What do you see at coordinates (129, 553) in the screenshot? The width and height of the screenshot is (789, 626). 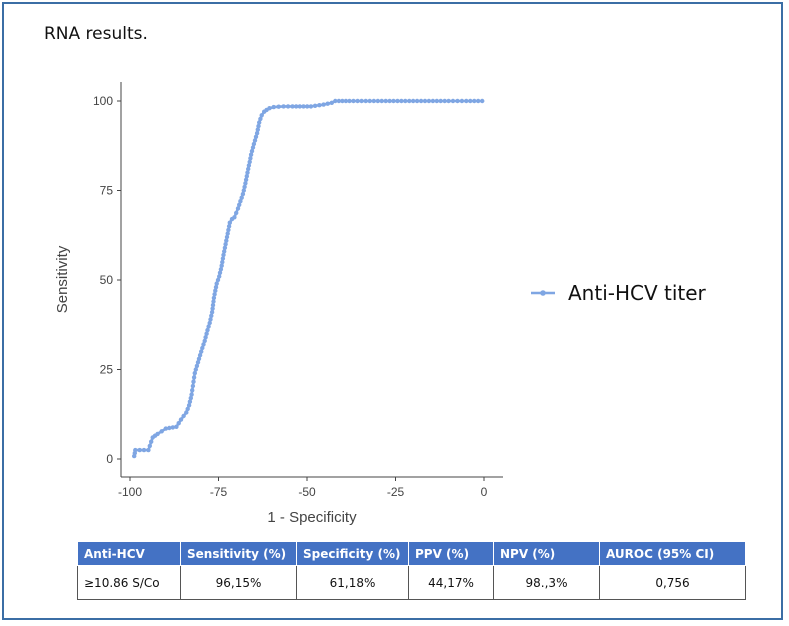 I see `table-header-cell: Anti-HCV` at bounding box center [129, 553].